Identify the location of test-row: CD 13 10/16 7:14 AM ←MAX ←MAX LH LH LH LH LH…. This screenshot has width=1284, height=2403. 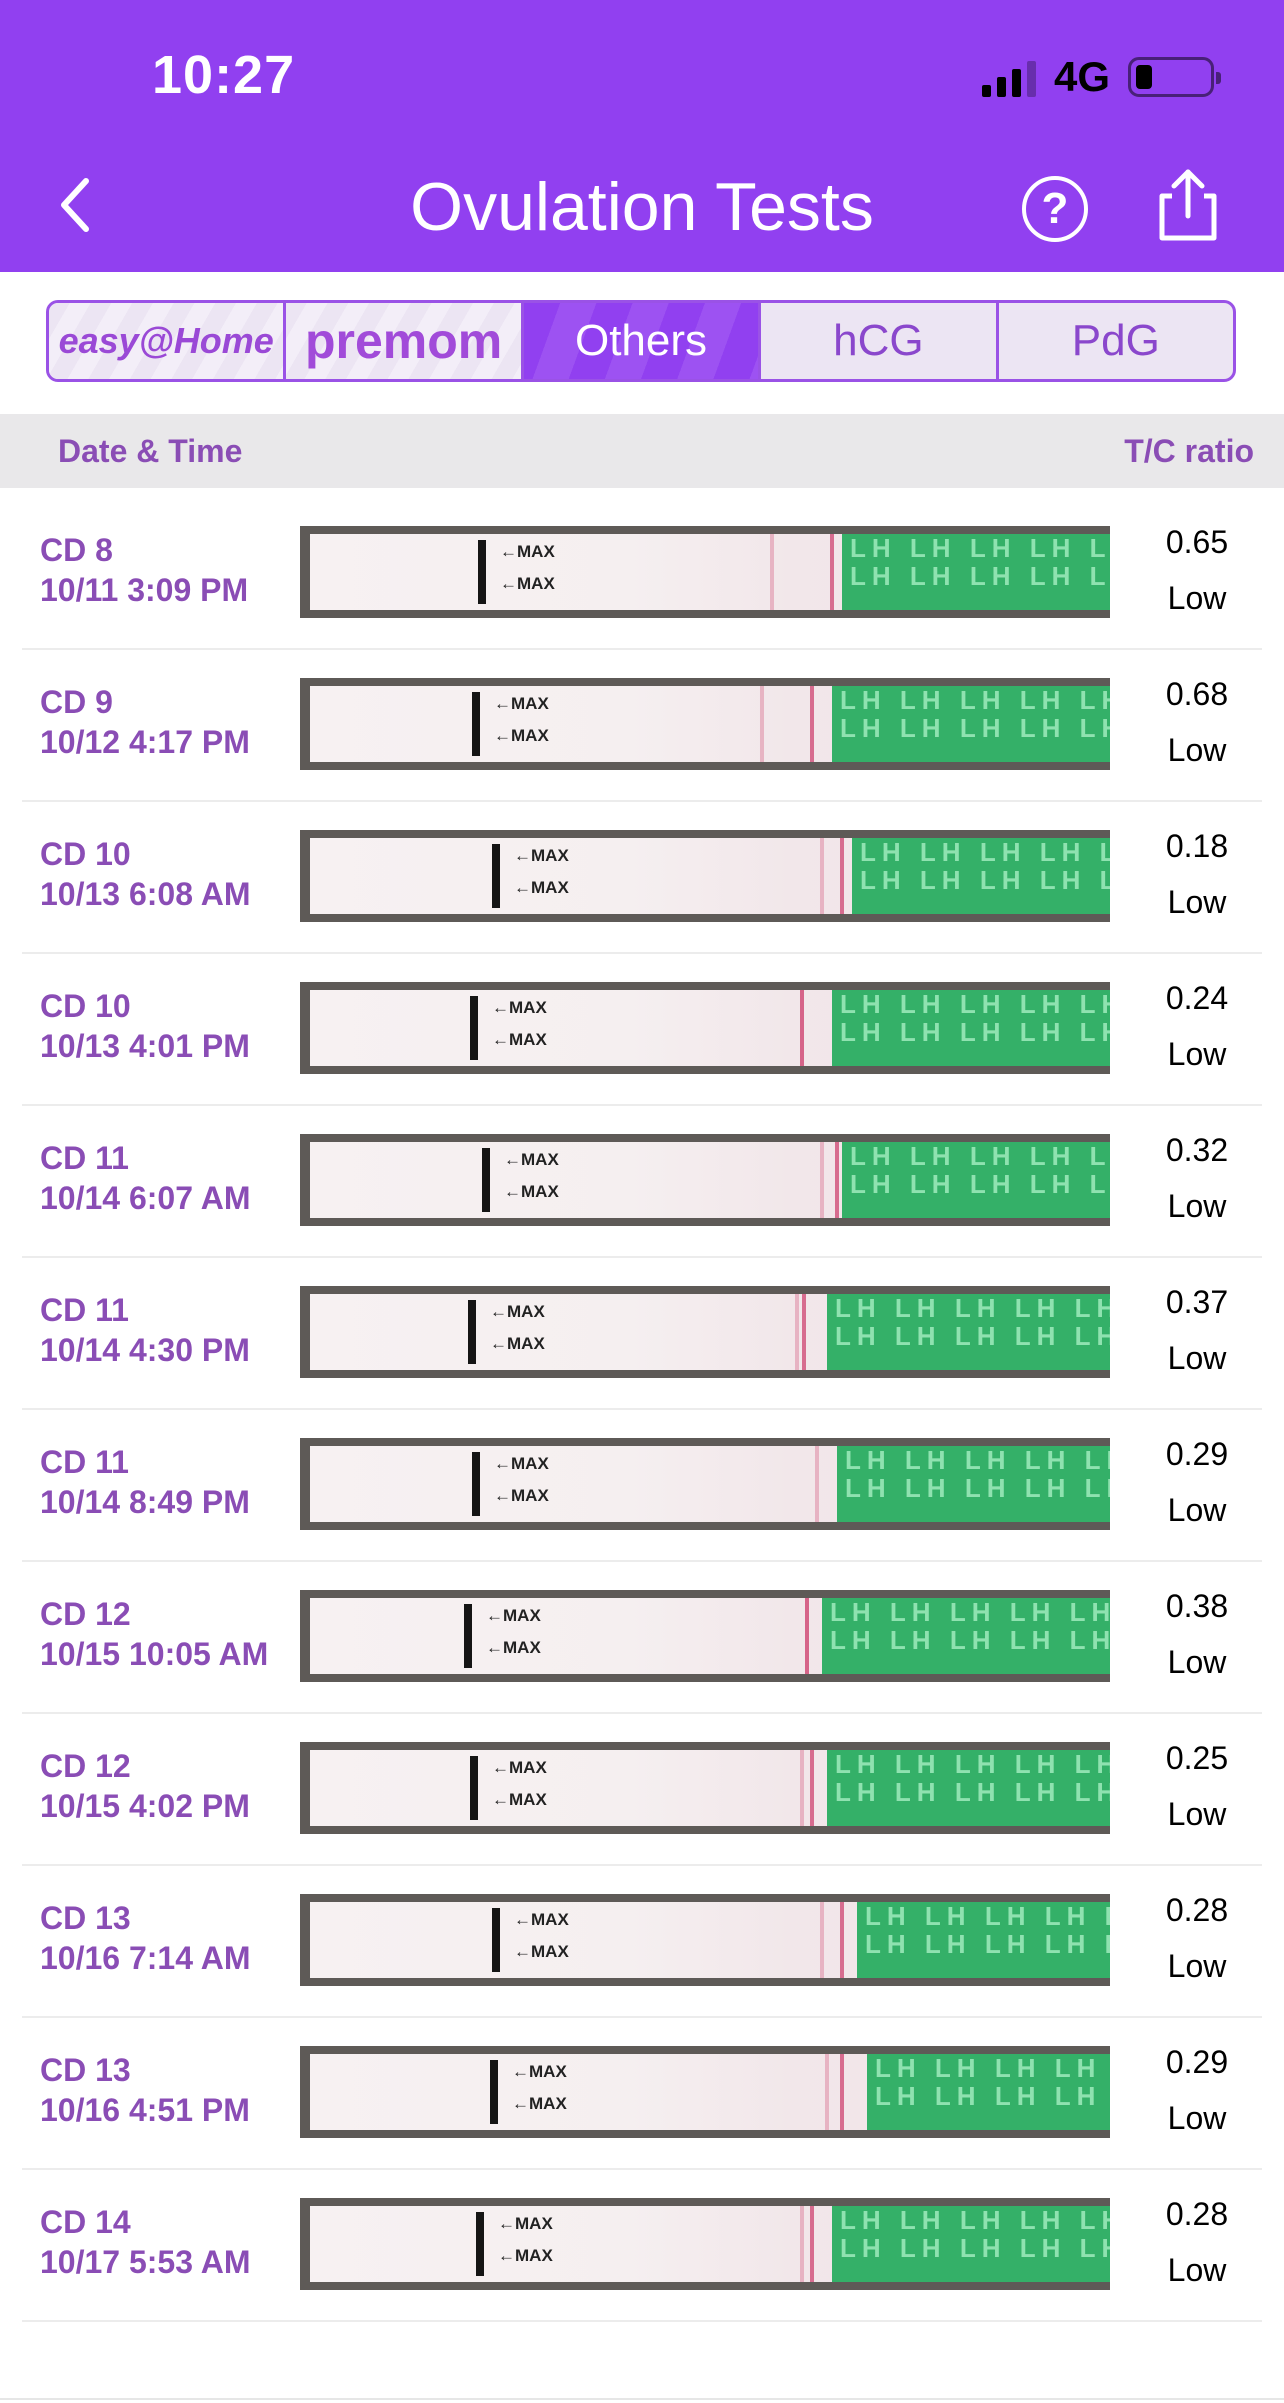
(642, 1942).